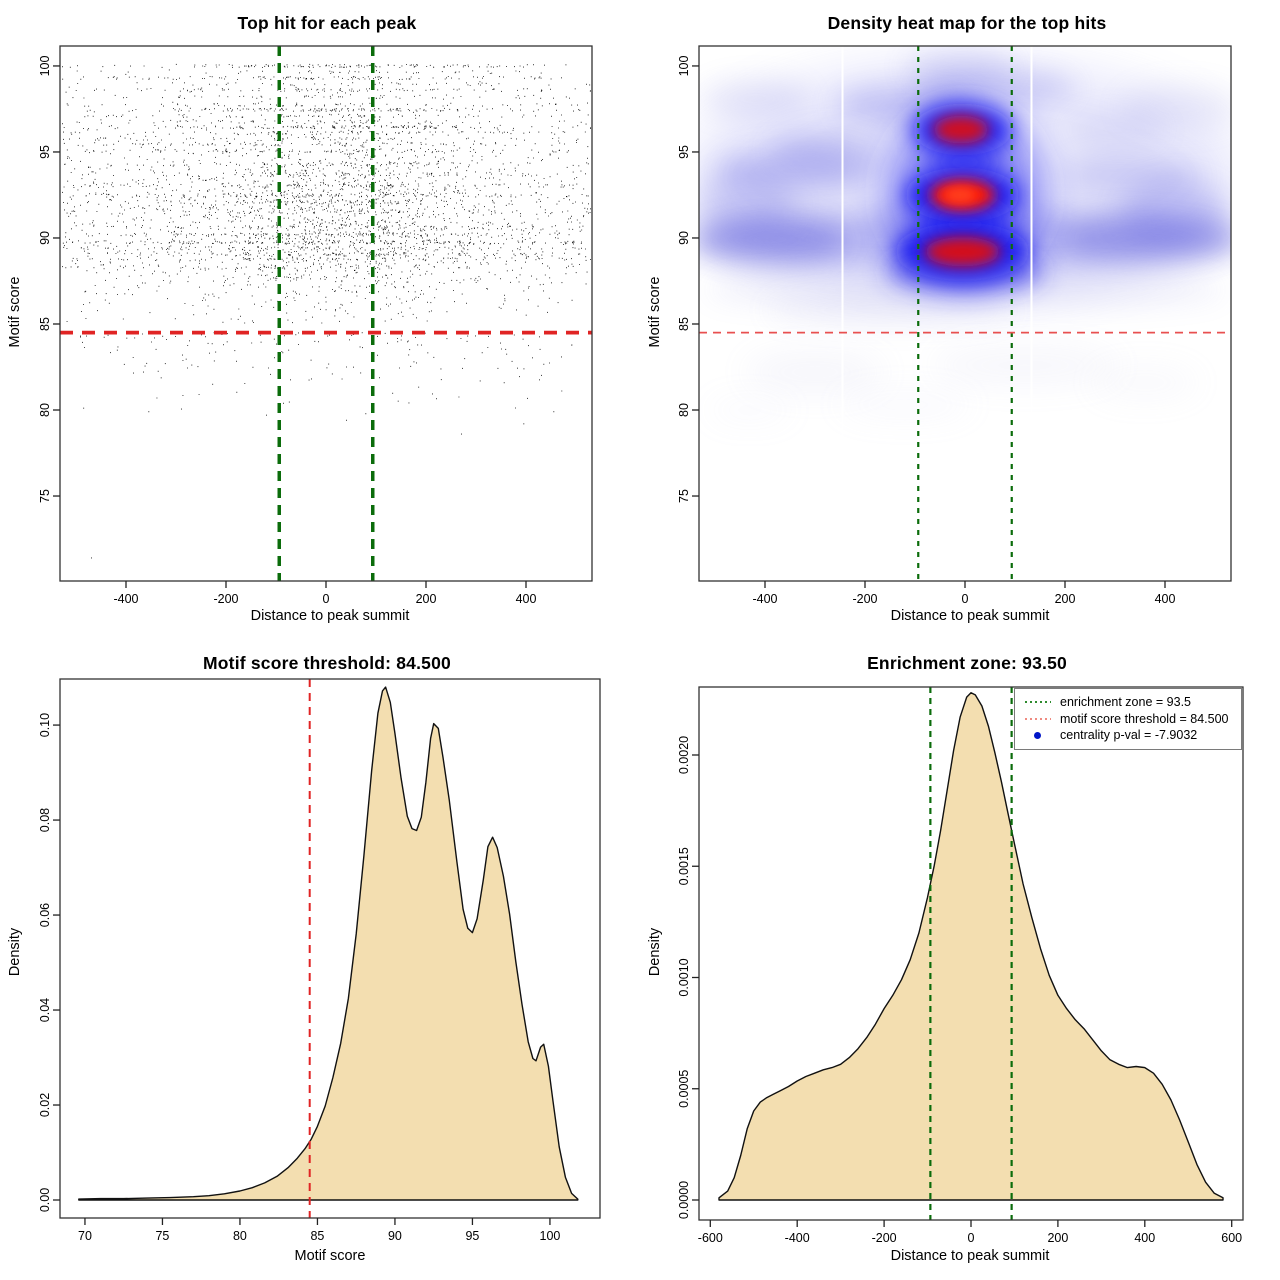  What do you see at coordinates (684, 1200) in the screenshot?
I see `y-tick-label: 0.0000` at bounding box center [684, 1200].